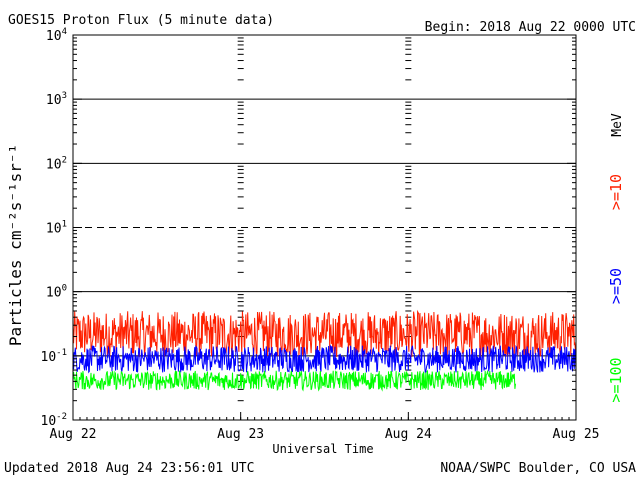 The width and height of the screenshot is (640, 480). Describe the element at coordinates (616, 192) in the screenshot. I see `legend-label: >=10` at that location.